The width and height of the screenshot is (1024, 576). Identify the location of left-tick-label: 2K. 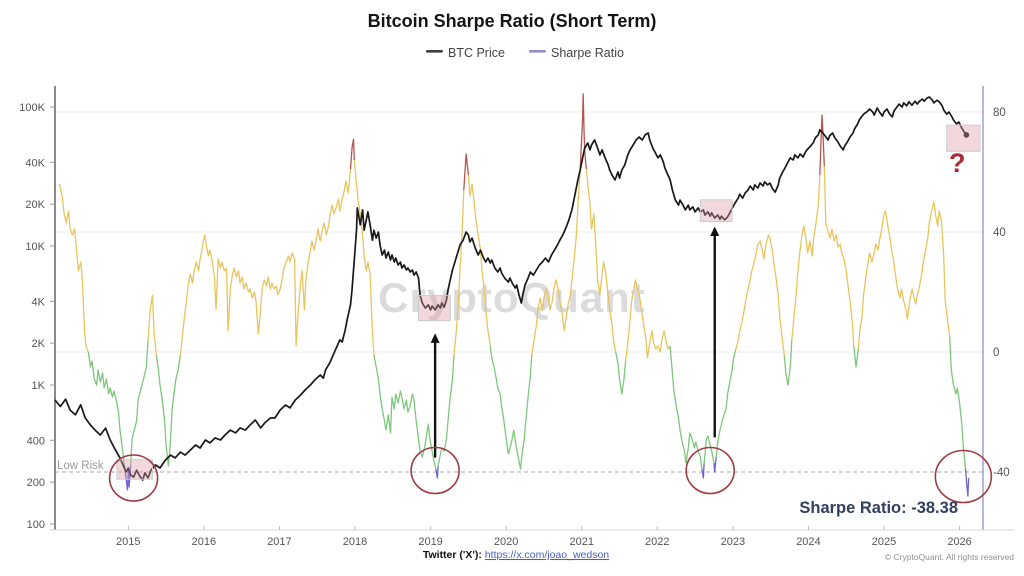
(39, 344).